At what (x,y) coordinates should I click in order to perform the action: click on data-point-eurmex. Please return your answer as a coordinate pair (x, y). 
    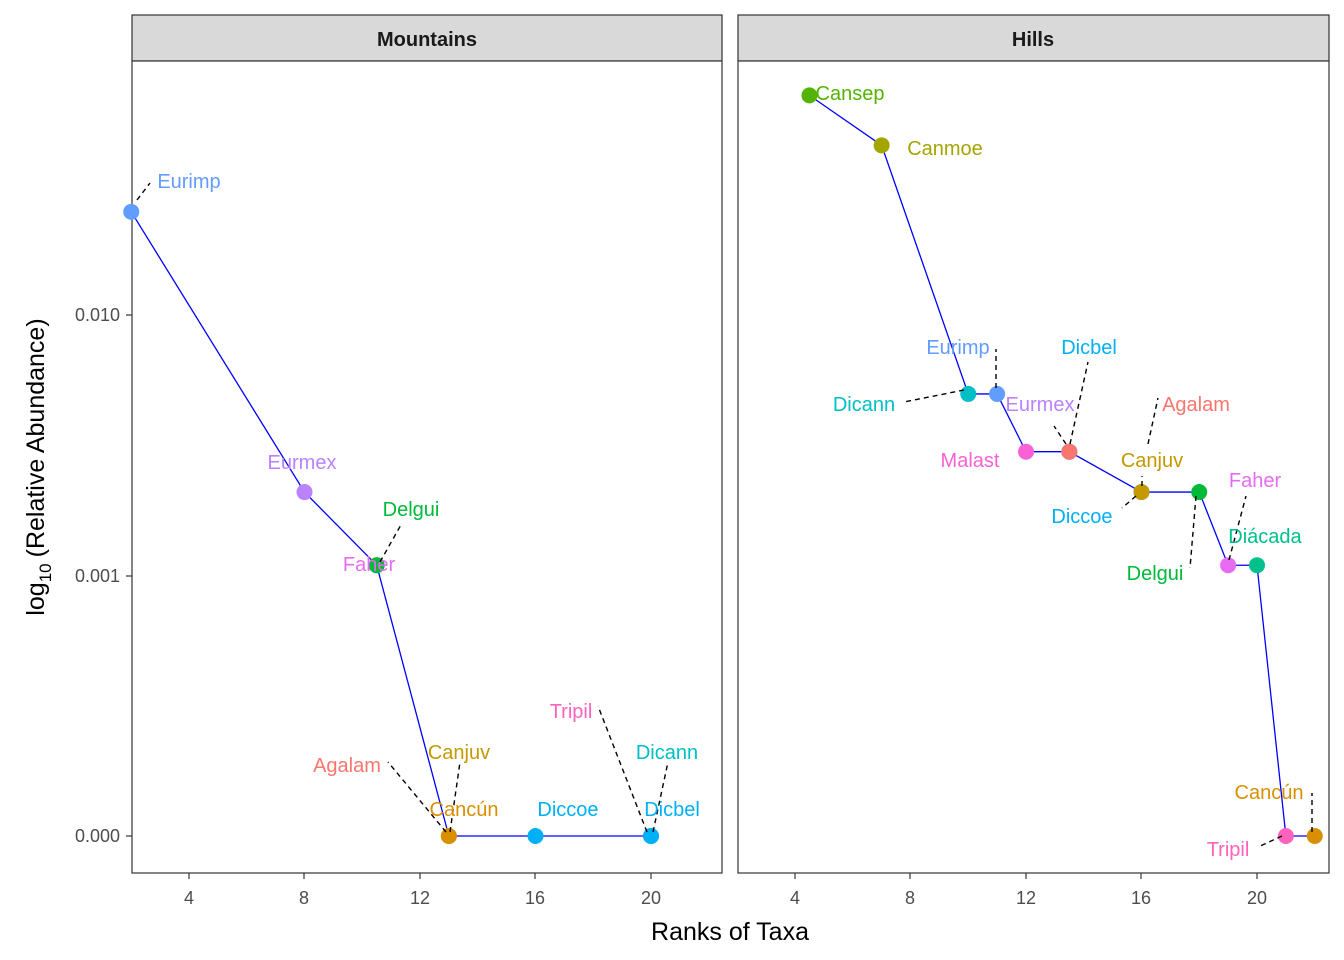
    Looking at the image, I should click on (304, 492).